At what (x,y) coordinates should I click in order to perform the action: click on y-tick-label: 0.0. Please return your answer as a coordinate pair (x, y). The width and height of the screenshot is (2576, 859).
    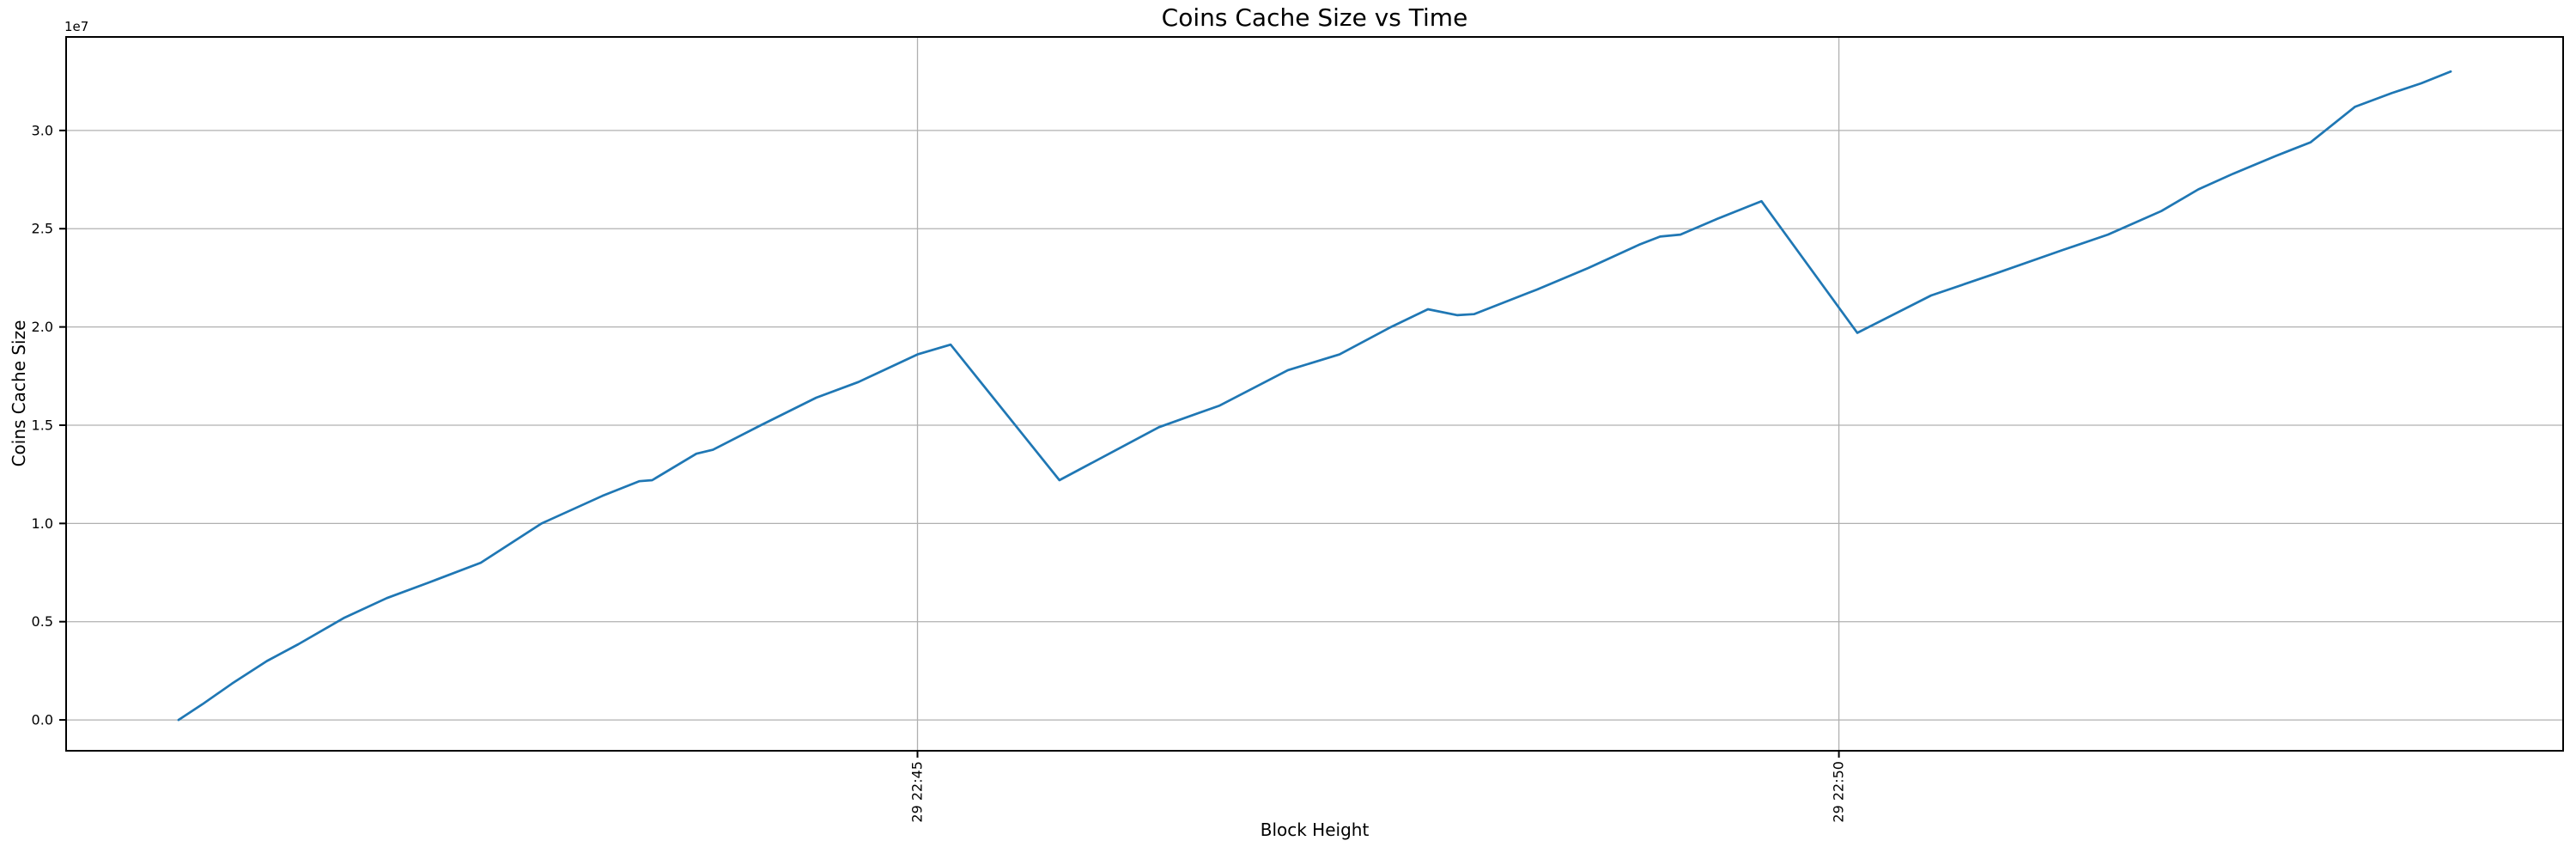
    Looking at the image, I should click on (42, 720).